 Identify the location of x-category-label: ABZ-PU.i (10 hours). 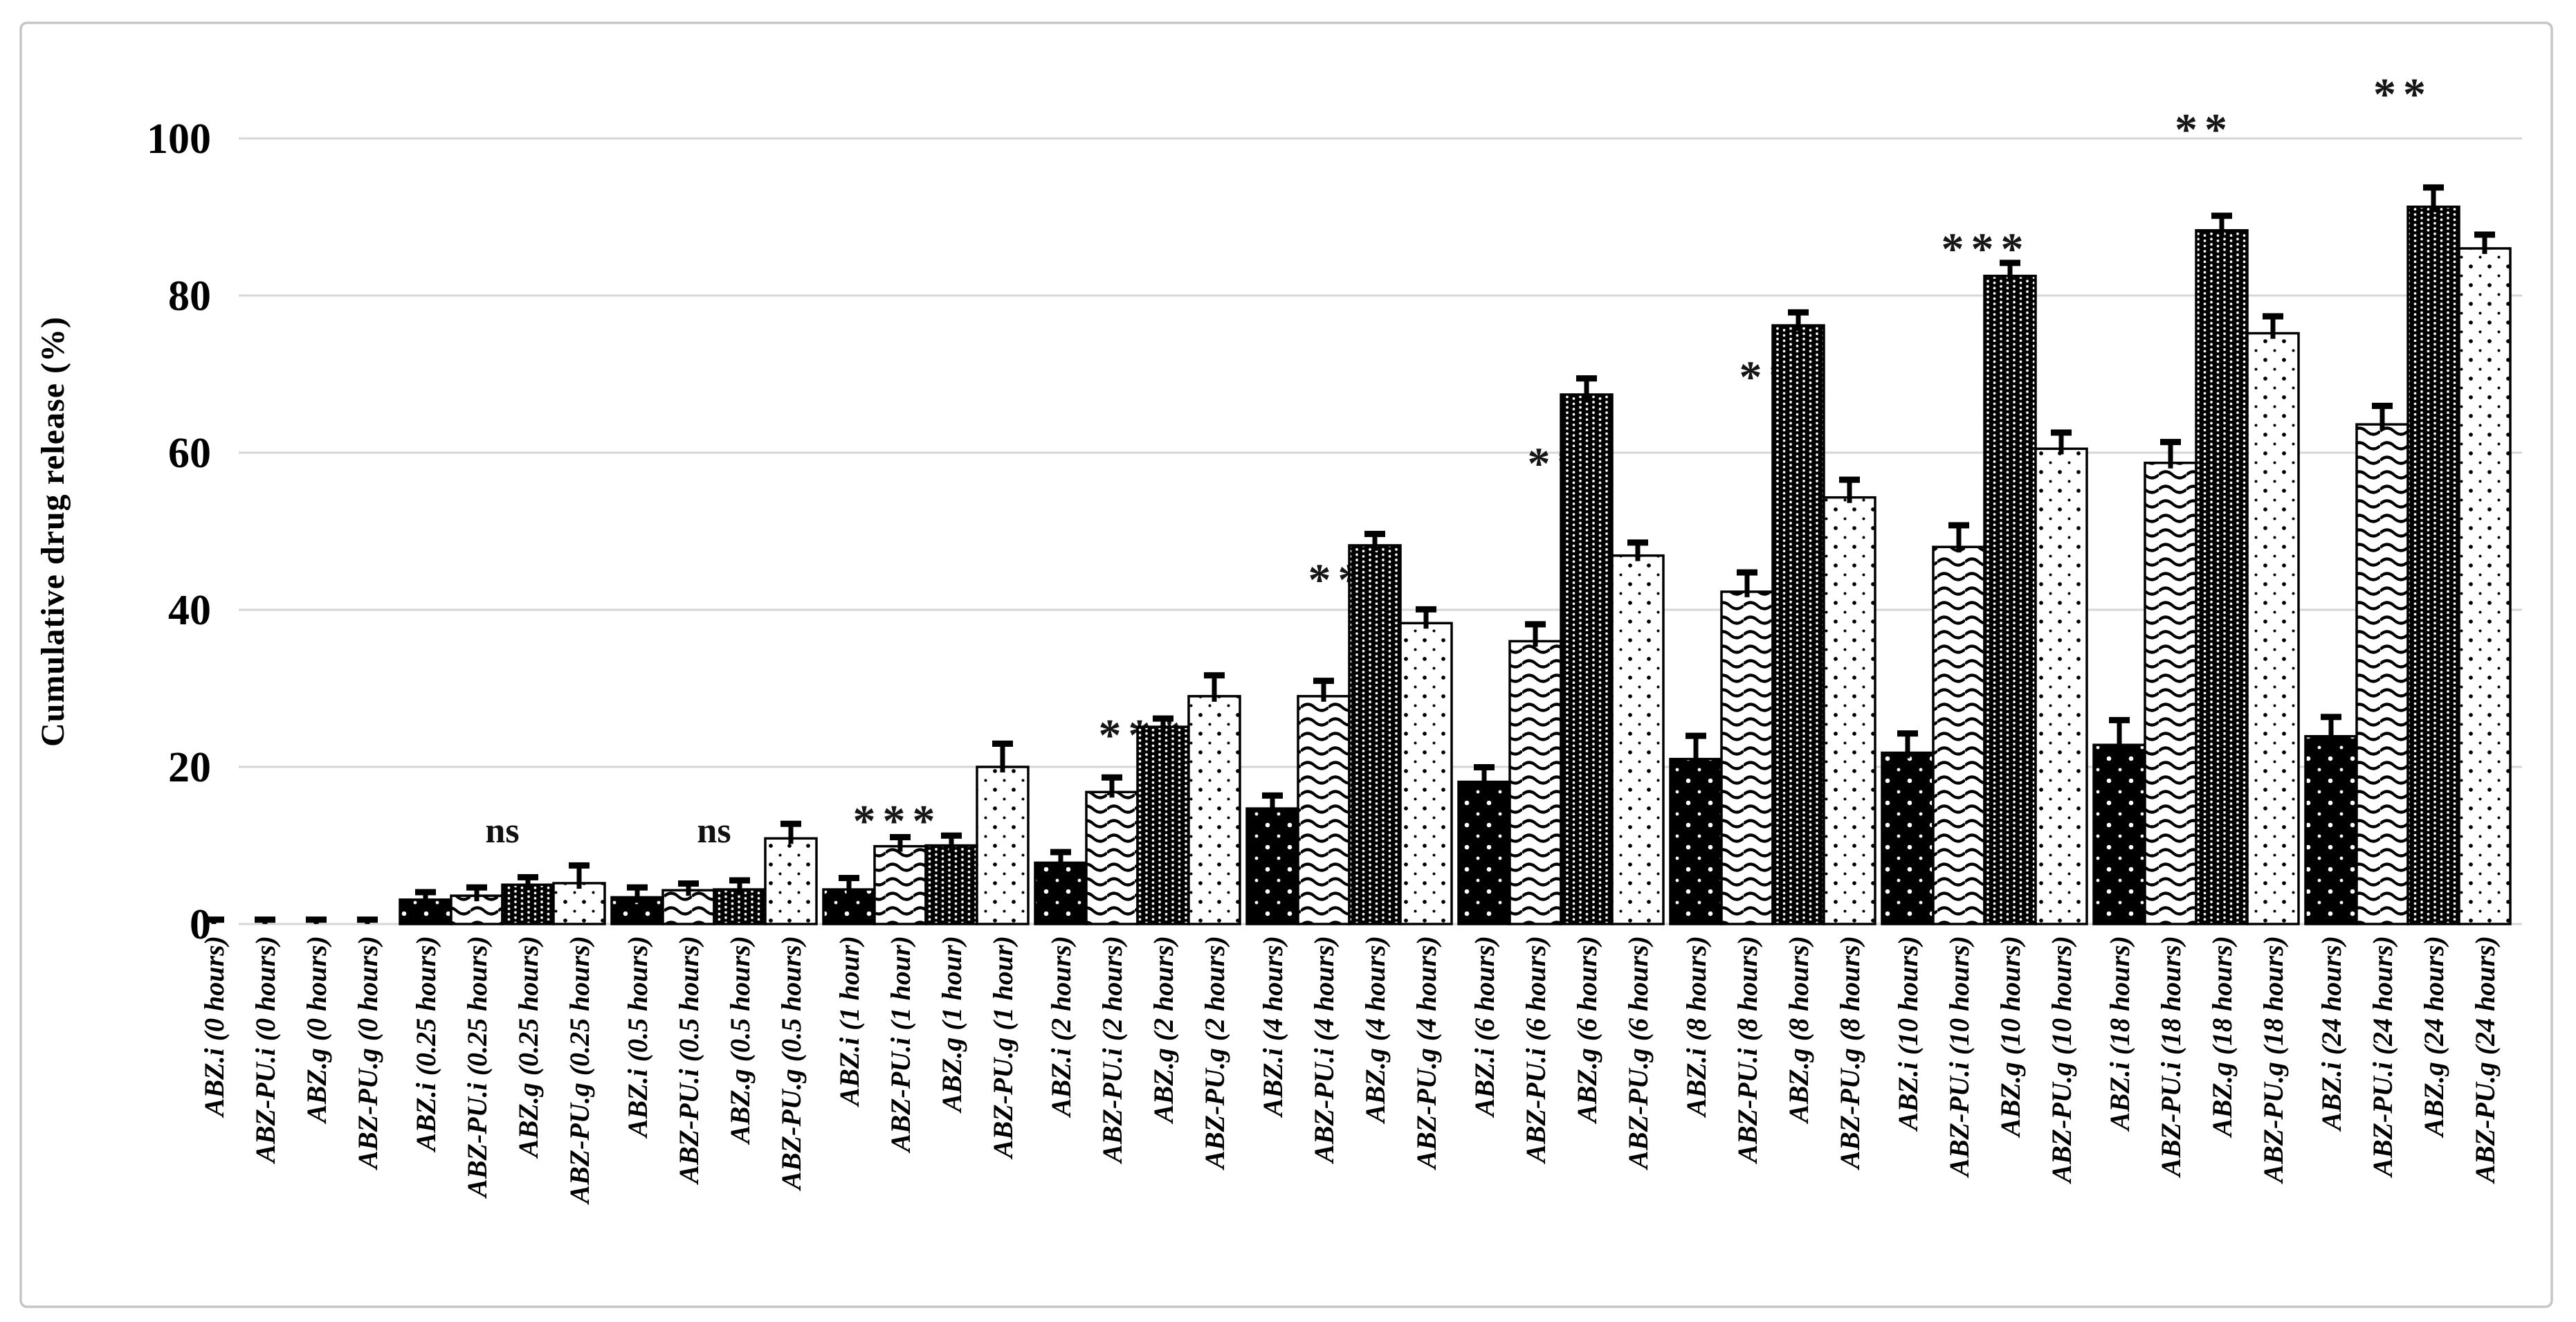
(1960, 1057).